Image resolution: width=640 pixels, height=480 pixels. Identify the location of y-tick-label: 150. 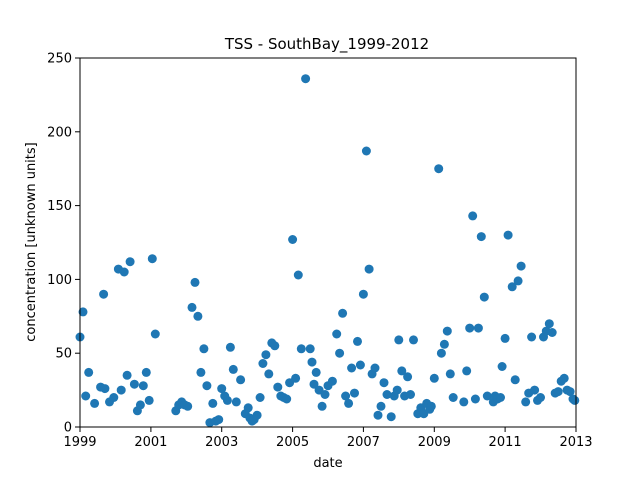
(59, 206).